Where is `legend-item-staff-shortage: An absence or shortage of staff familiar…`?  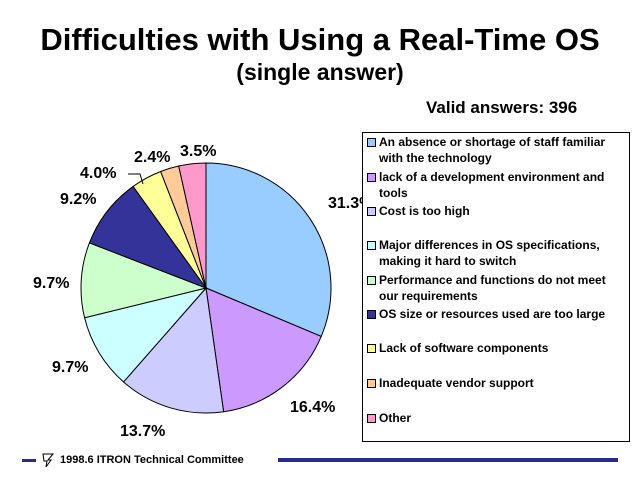 legend-item-staff-shortage: An absence or shortage of staff familiar… is located at coordinates (496, 150).